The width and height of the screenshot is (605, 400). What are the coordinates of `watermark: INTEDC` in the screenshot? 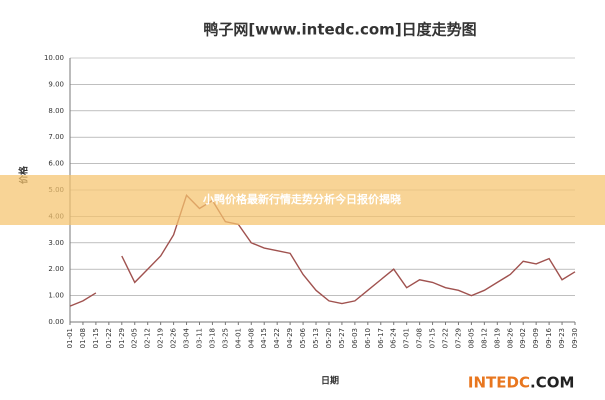 It's located at (499, 383).